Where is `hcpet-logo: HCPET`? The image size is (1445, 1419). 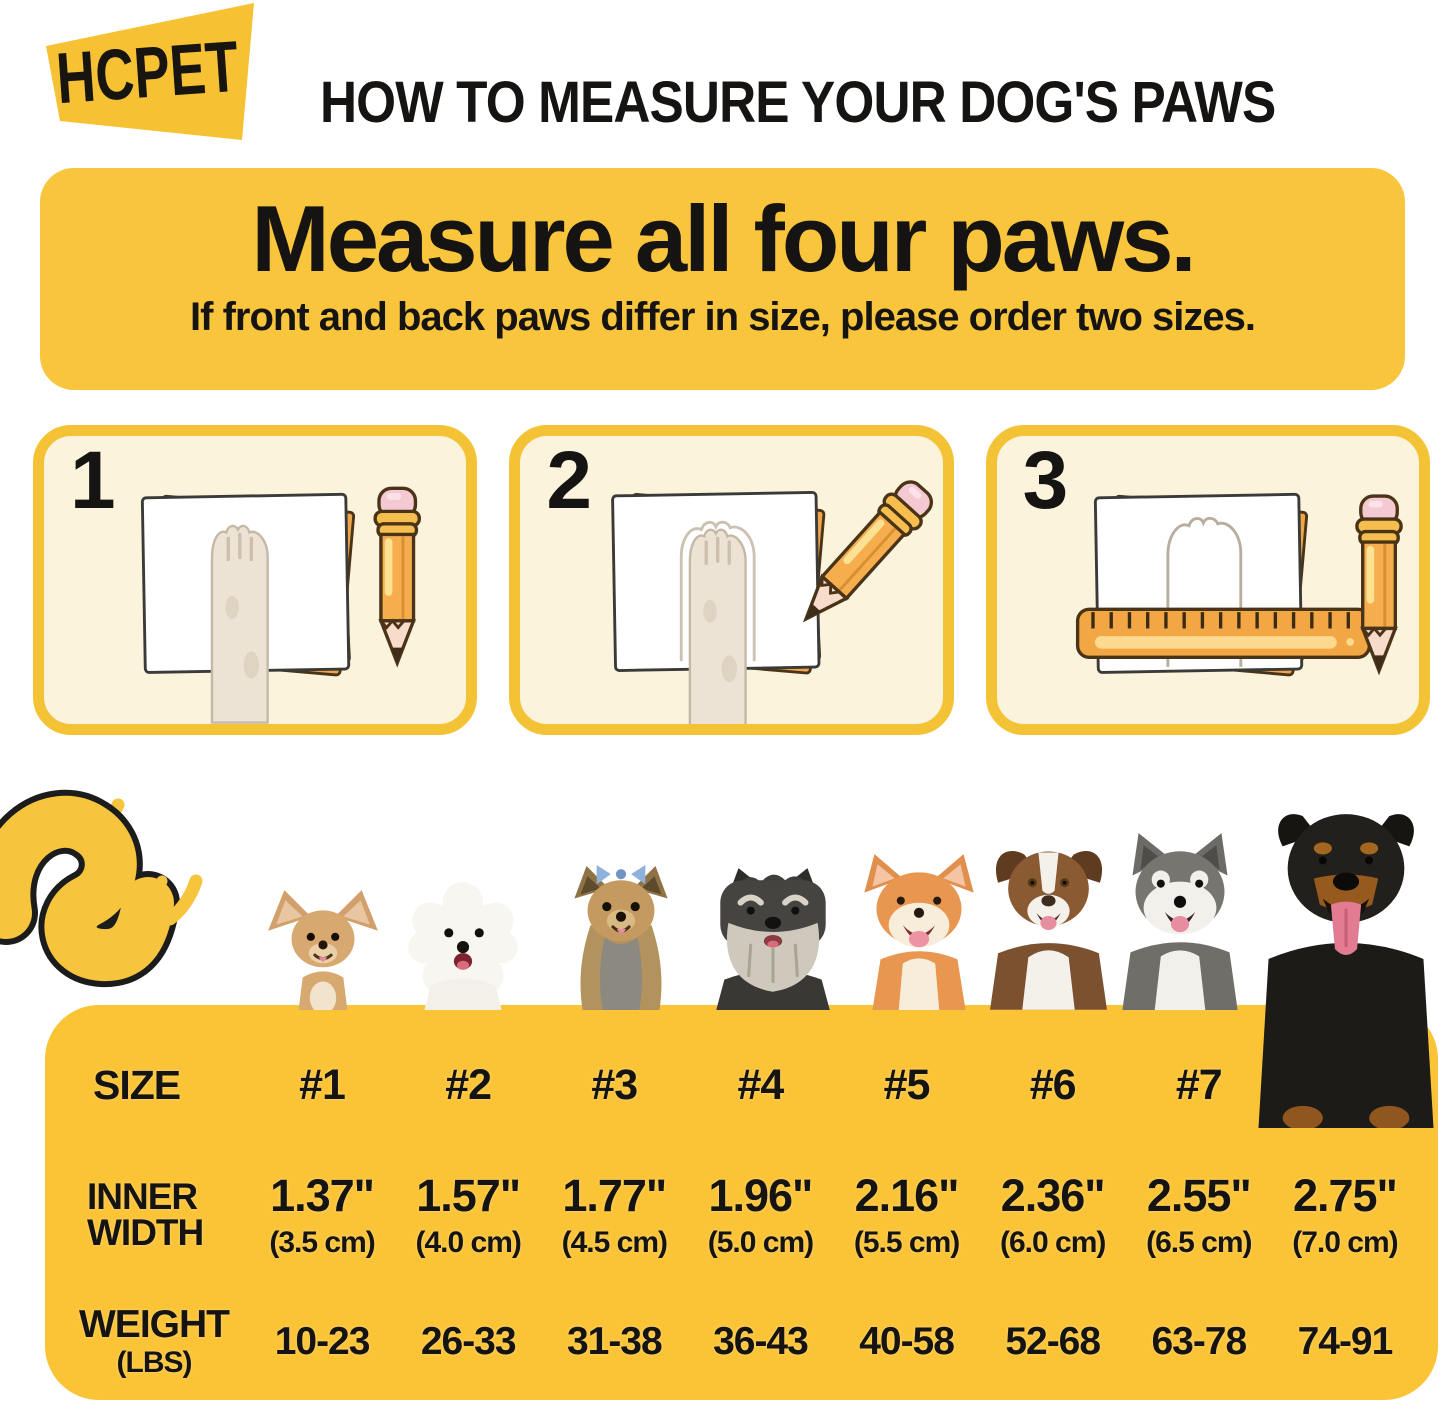
hcpet-logo: HCPET is located at coordinates (150, 71).